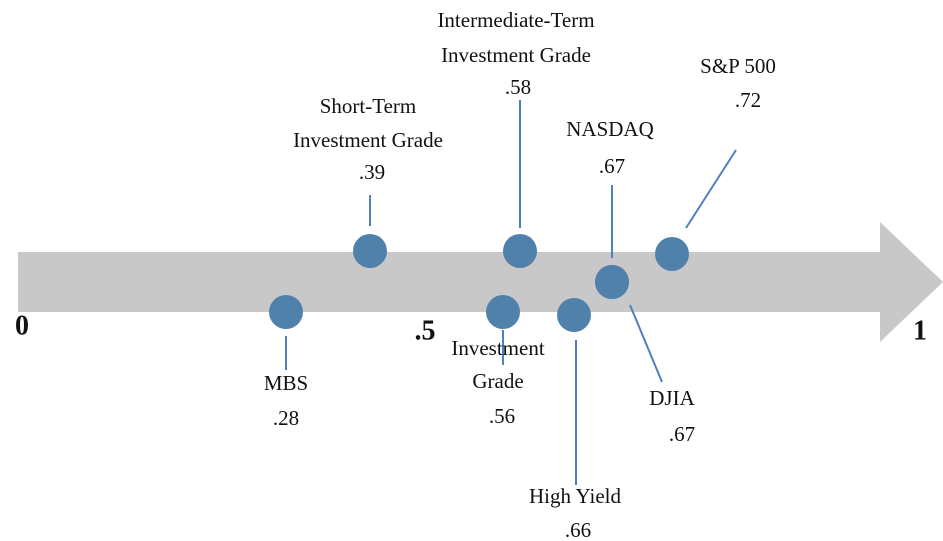 The image size is (943, 541). I want to click on node-value: .58, so click(518, 87).